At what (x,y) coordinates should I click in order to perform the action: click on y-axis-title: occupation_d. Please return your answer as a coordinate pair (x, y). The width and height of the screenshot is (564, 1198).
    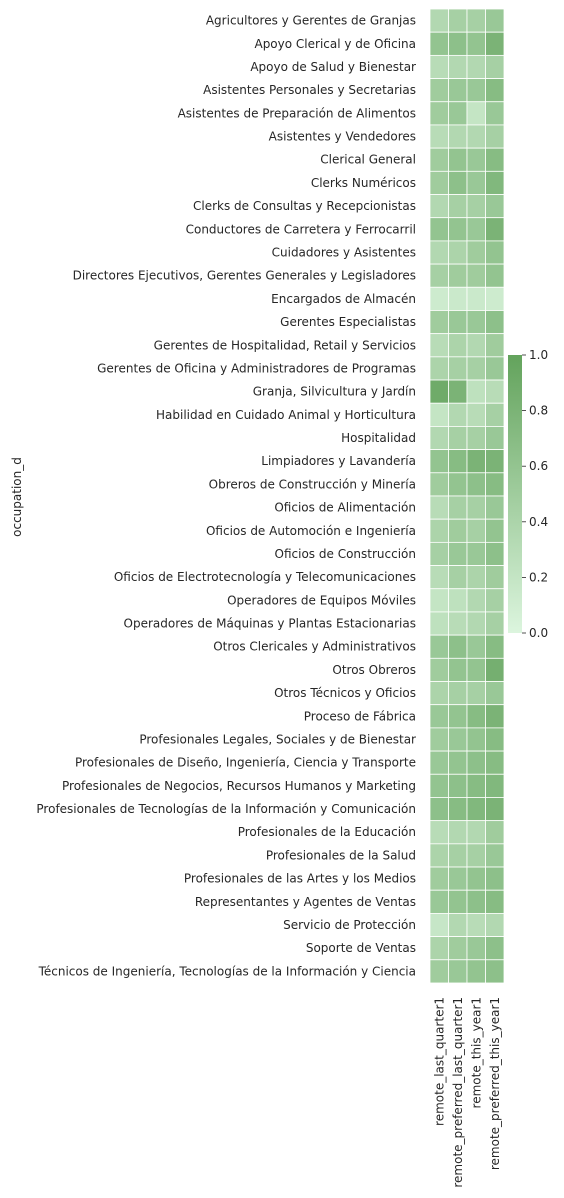
    Looking at the image, I should click on (17, 497).